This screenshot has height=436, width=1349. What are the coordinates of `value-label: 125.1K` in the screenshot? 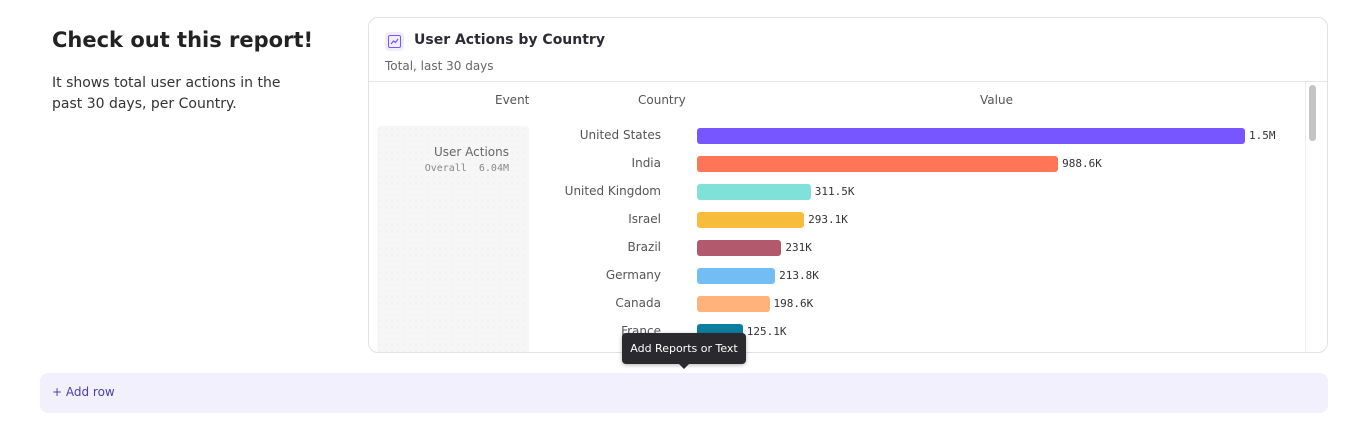 It's located at (766, 331).